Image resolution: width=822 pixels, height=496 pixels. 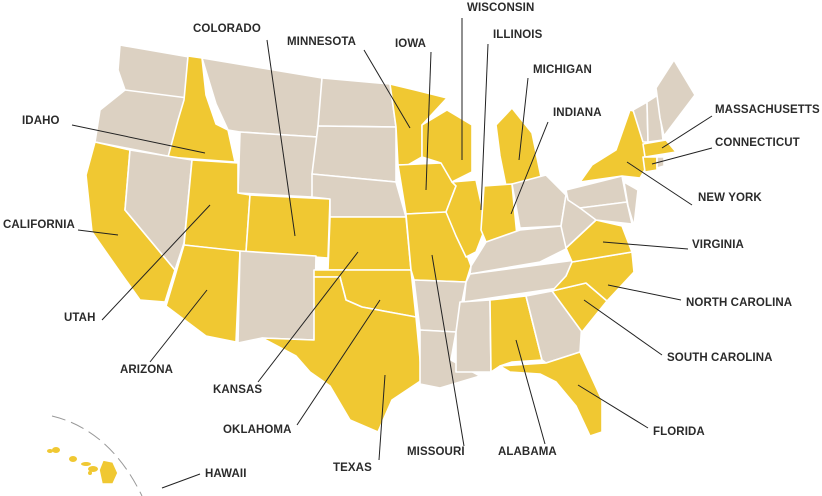 I want to click on state-idaho, so click(x=201, y=109).